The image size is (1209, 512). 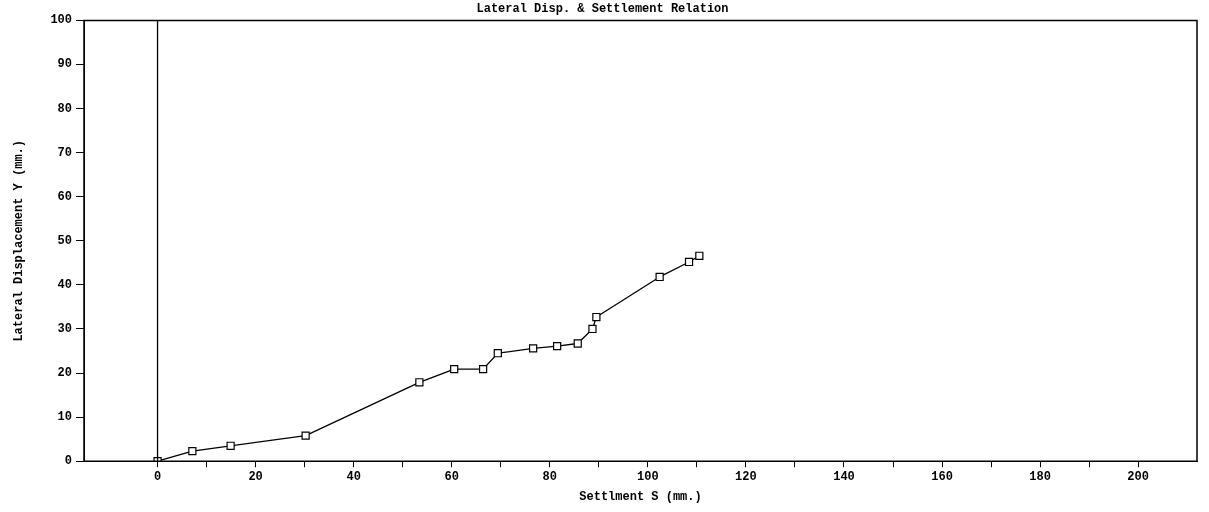 I want to click on y-tick-label: 90, so click(x=64, y=64).